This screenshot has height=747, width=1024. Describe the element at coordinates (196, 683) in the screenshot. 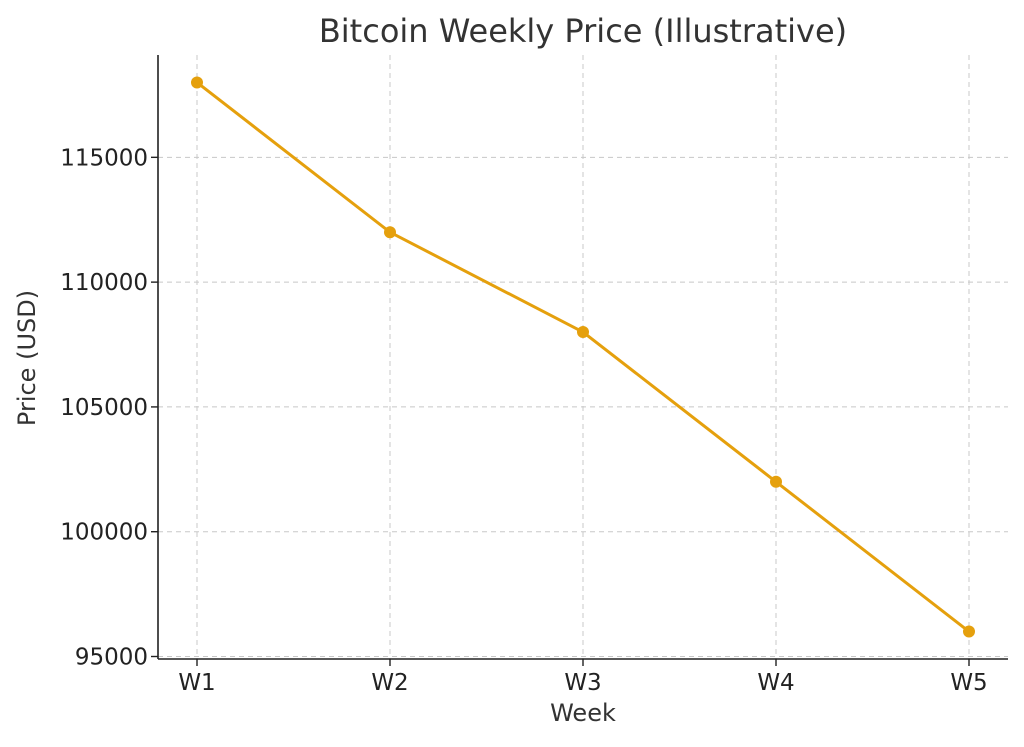

I see `x-tick-label: W1` at that location.